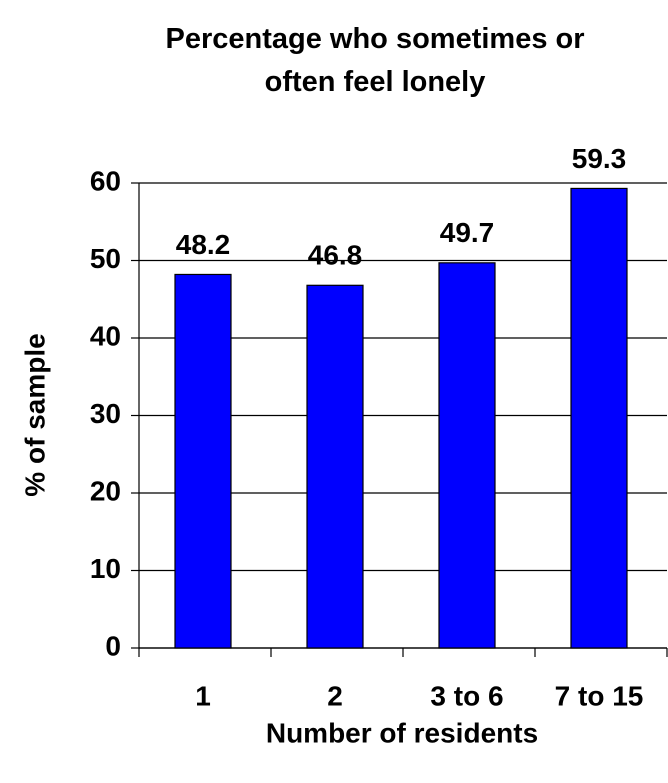 The image size is (668, 783). I want to click on data-label: 46.8, so click(335, 255).